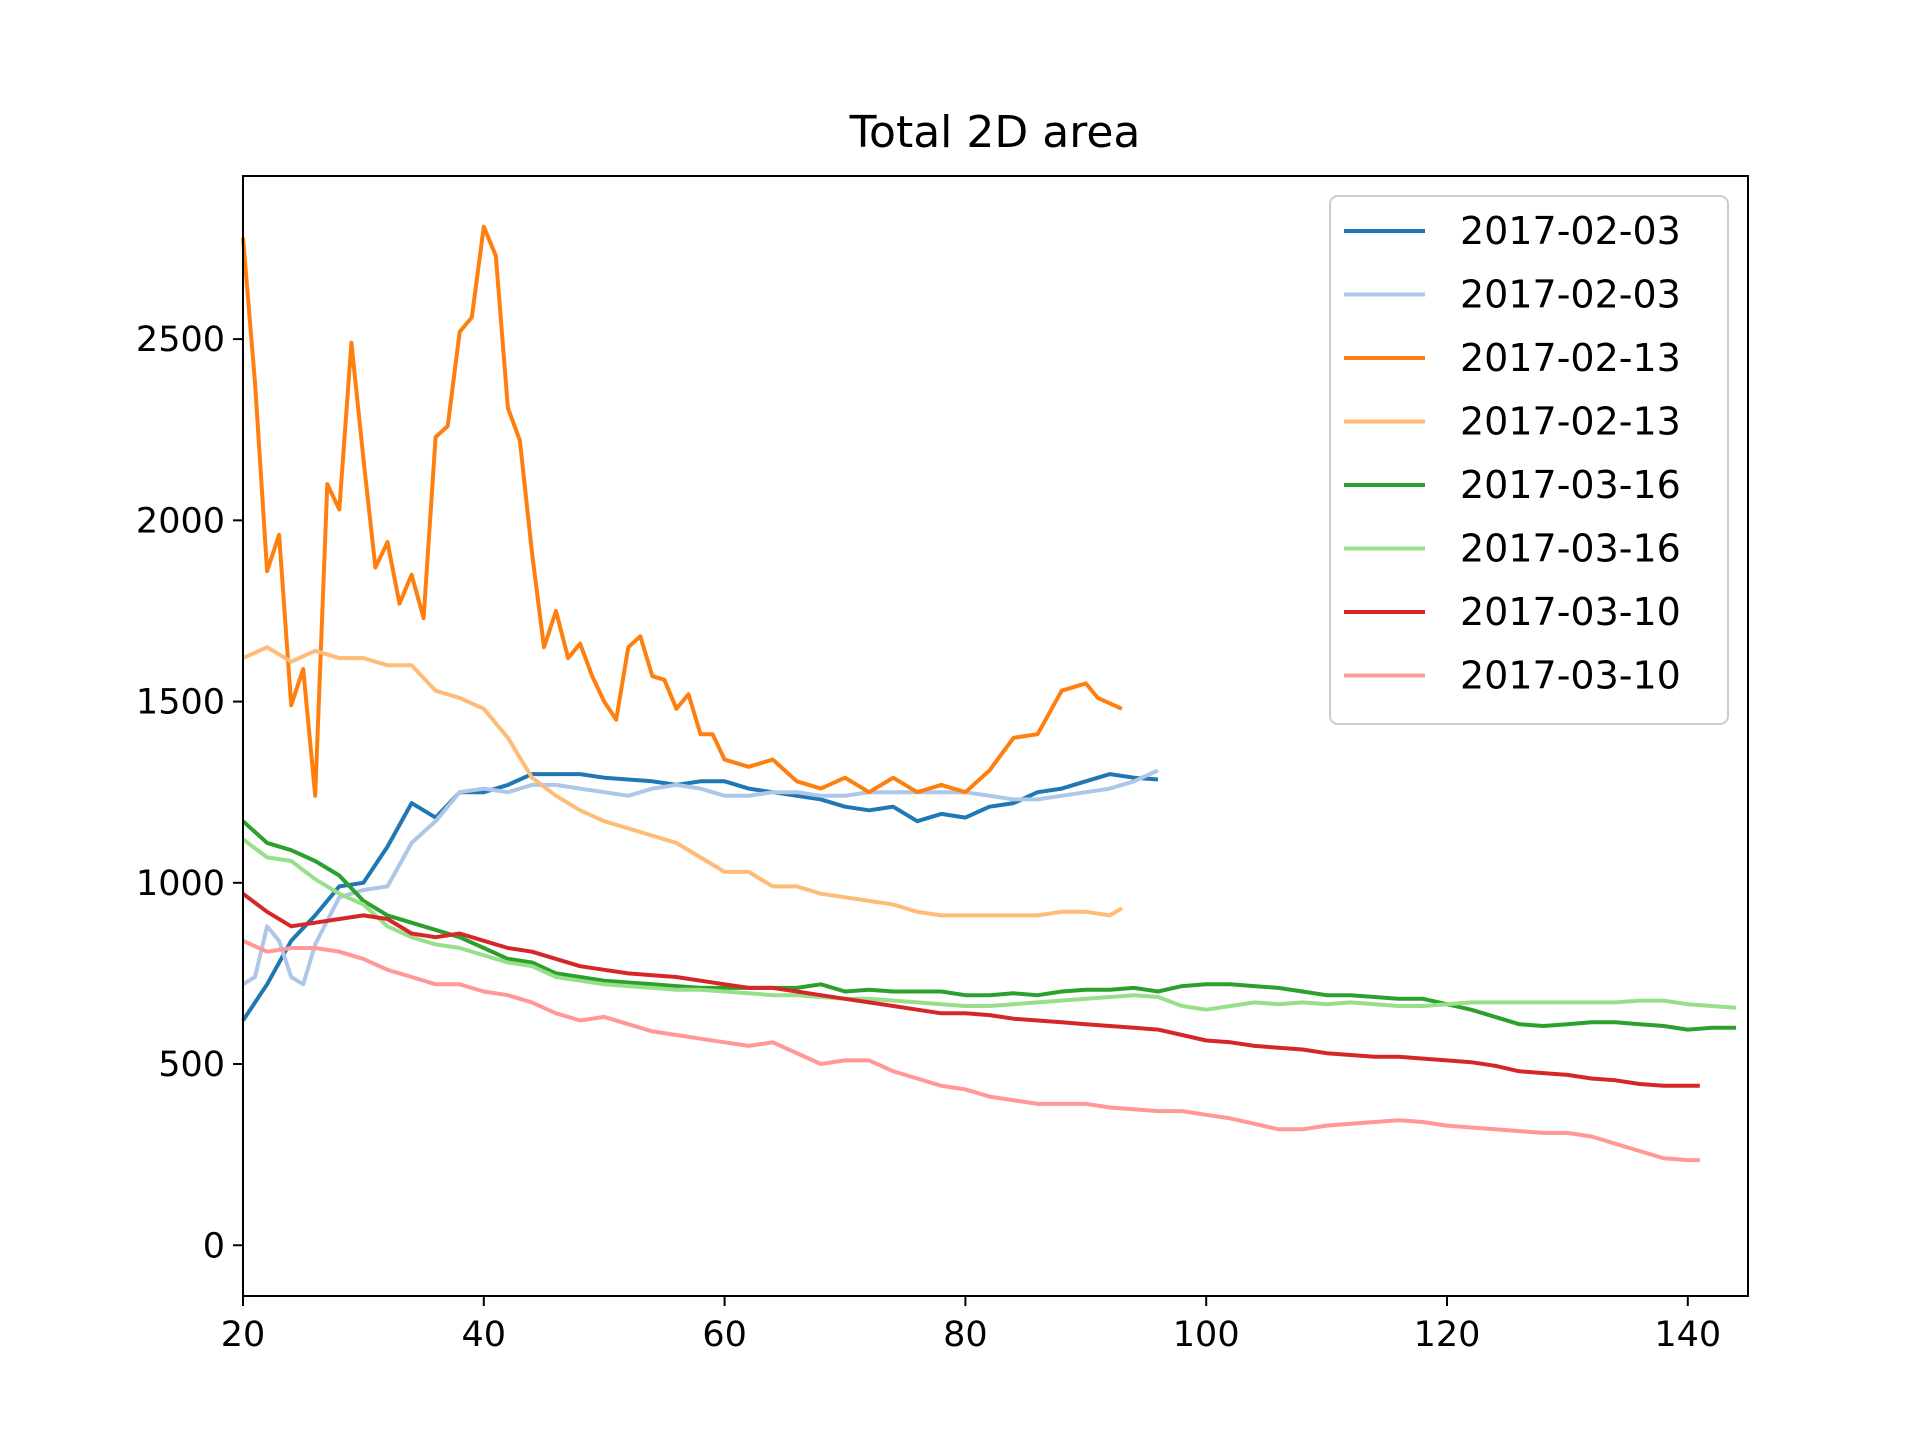  I want to click on x-tick-label: 60, so click(724, 1335).